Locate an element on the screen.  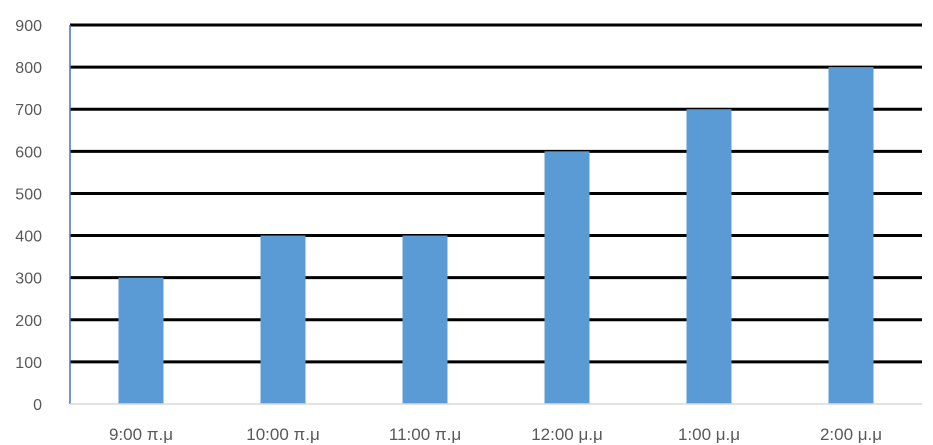
x-tick-label: 10:00 π.μ is located at coordinates (283, 434).